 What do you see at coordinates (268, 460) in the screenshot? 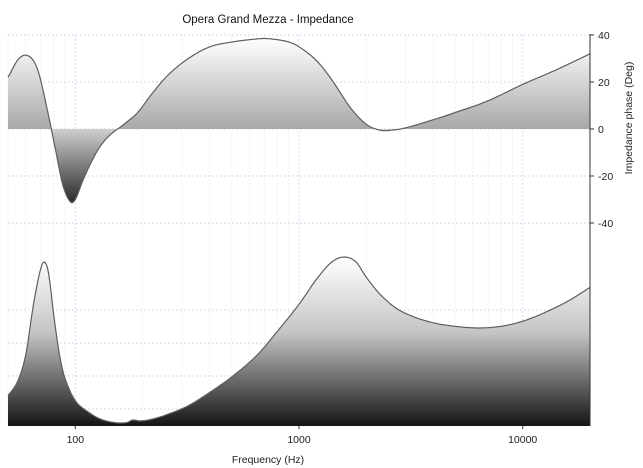
I see `x-axis-label: Frequency (Hz)` at bounding box center [268, 460].